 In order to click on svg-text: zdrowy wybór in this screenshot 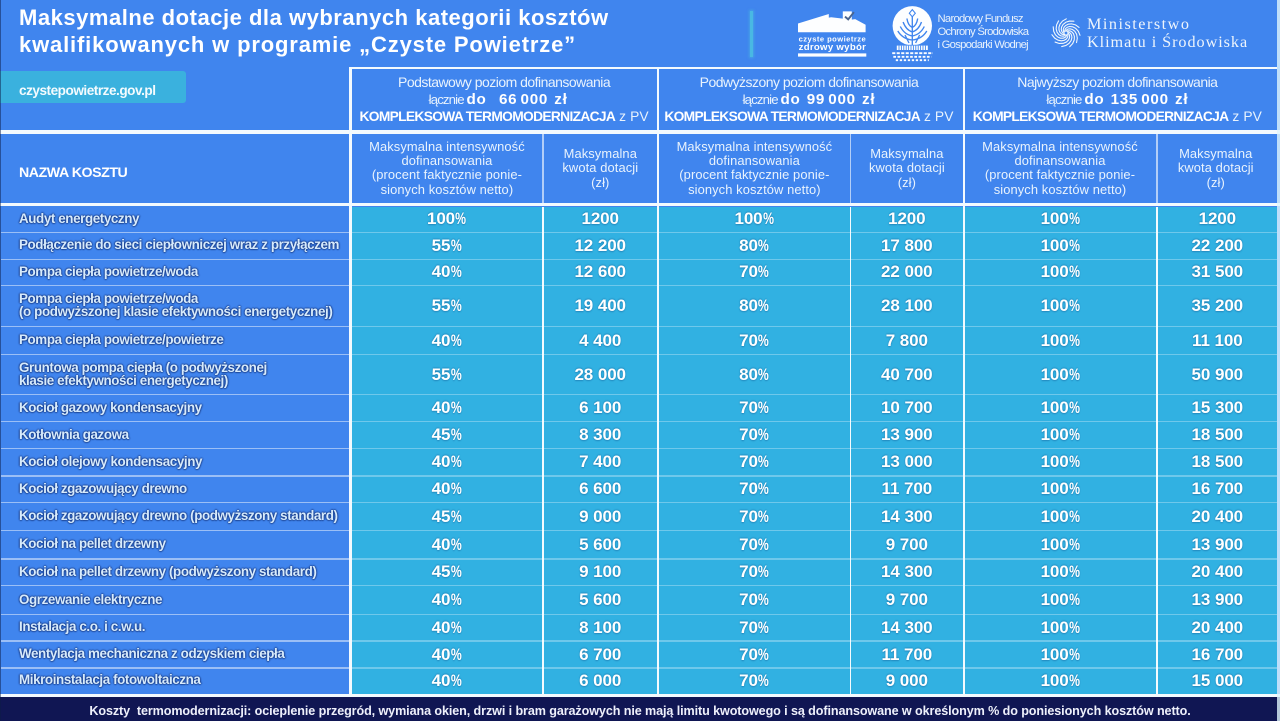, I will do `click(833, 47)`.